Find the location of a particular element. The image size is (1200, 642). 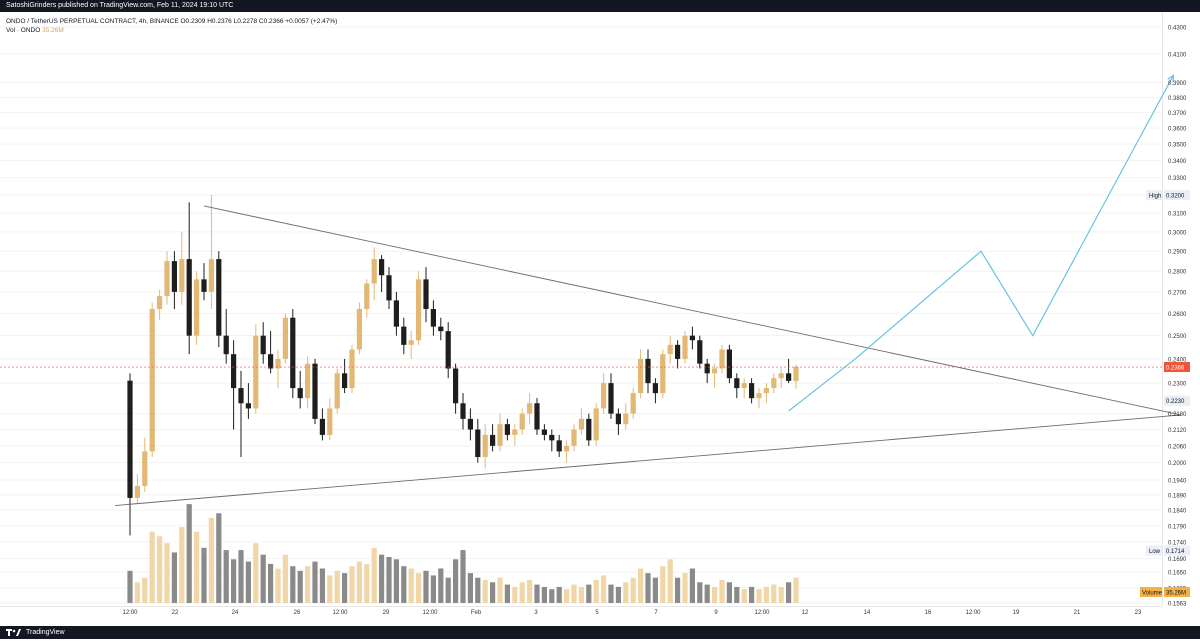

footer-bar: TradingView is located at coordinates (600, 632).